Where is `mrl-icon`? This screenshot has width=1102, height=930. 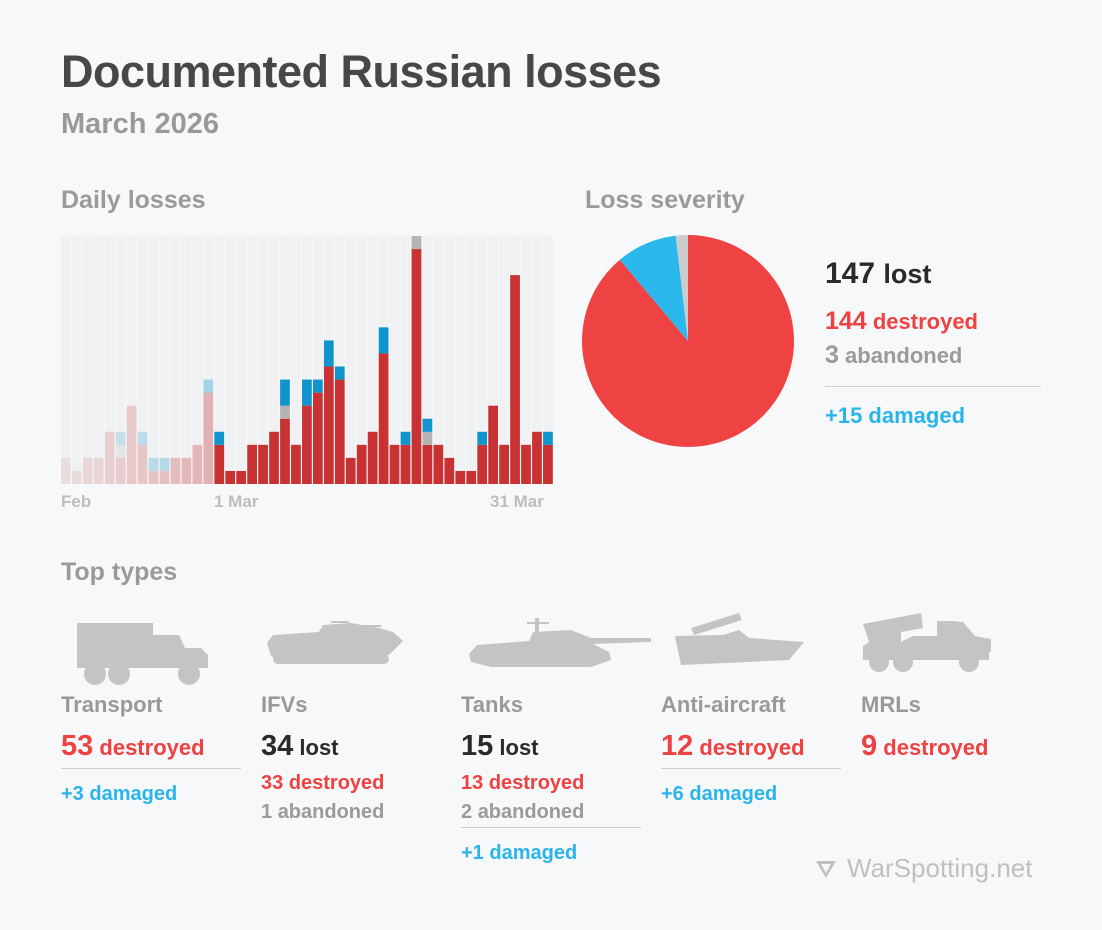
mrl-icon is located at coordinates (927, 642).